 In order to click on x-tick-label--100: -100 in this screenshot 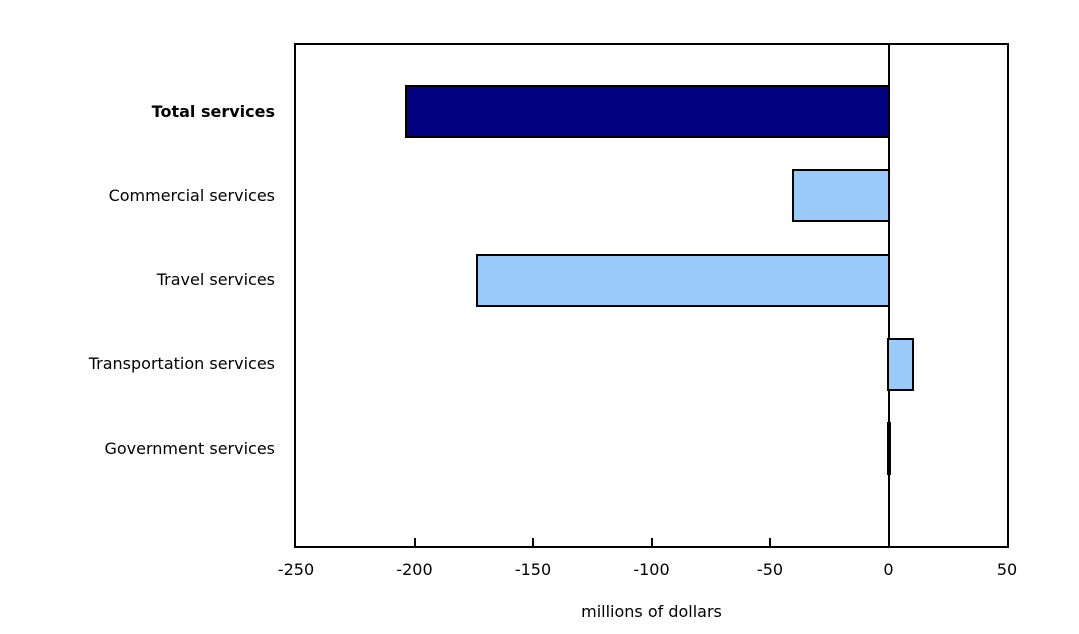, I will do `click(651, 569)`.